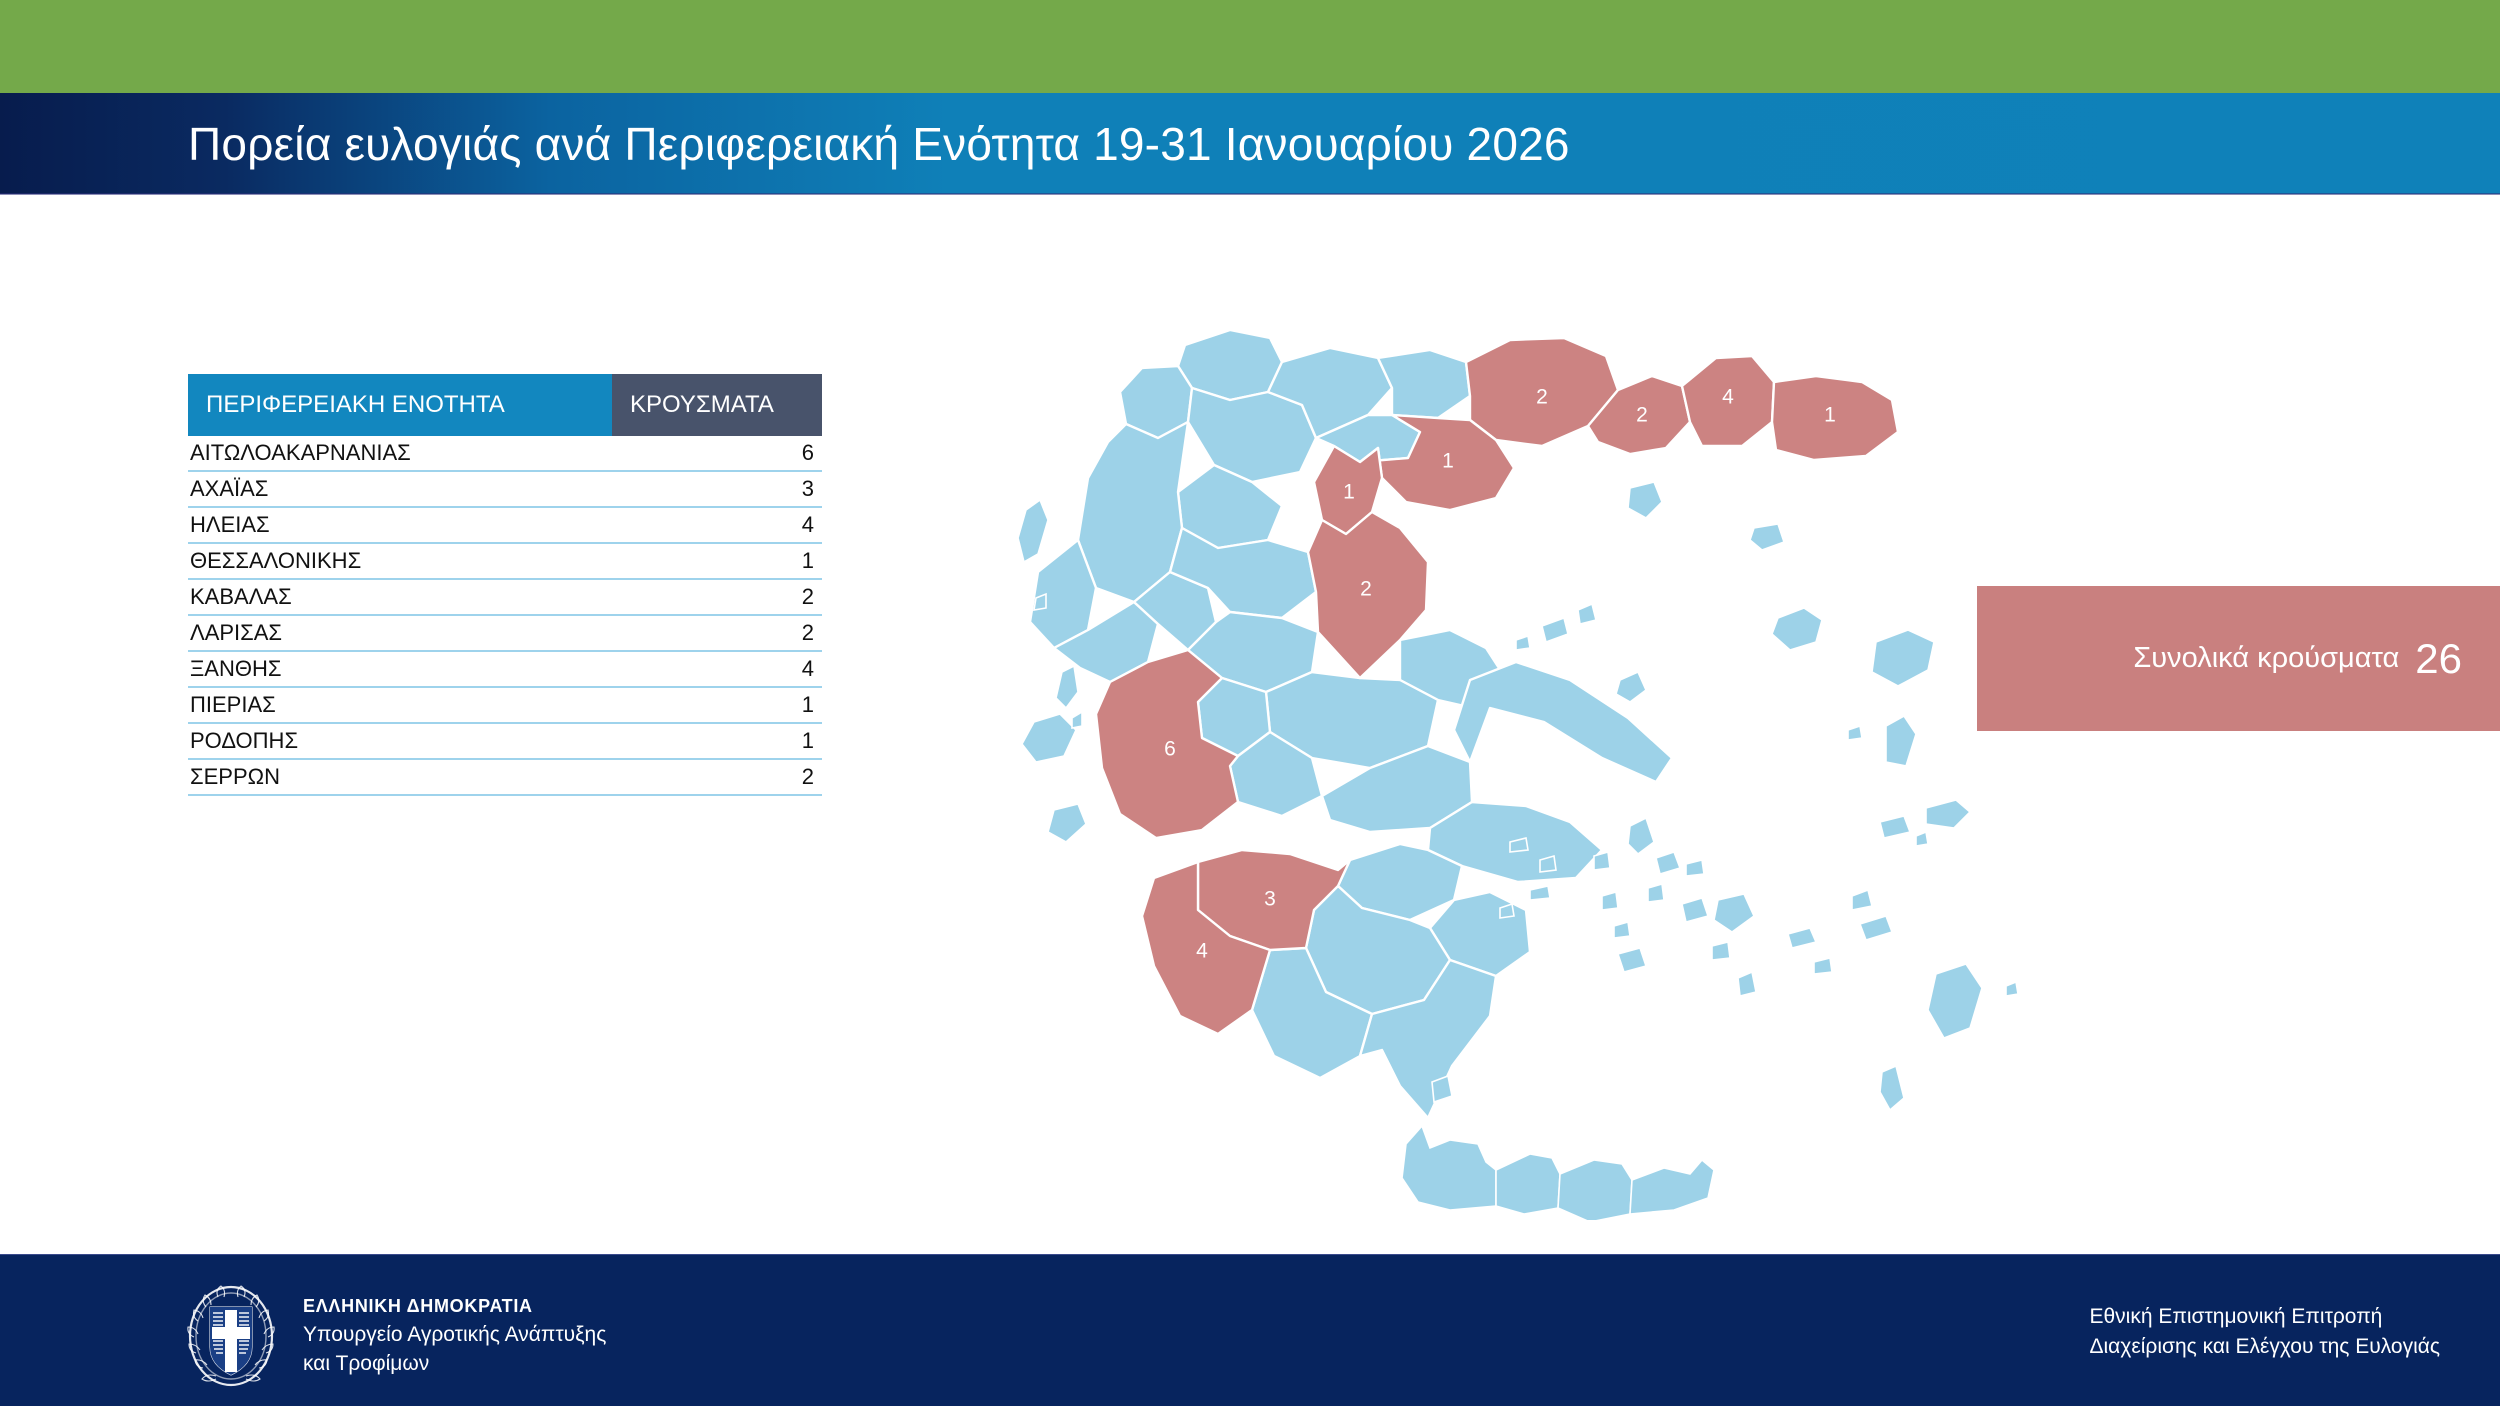 The height and width of the screenshot is (1406, 2500). Describe the element at coordinates (1922, 838) in the screenshot. I see `island-fournoi` at that location.